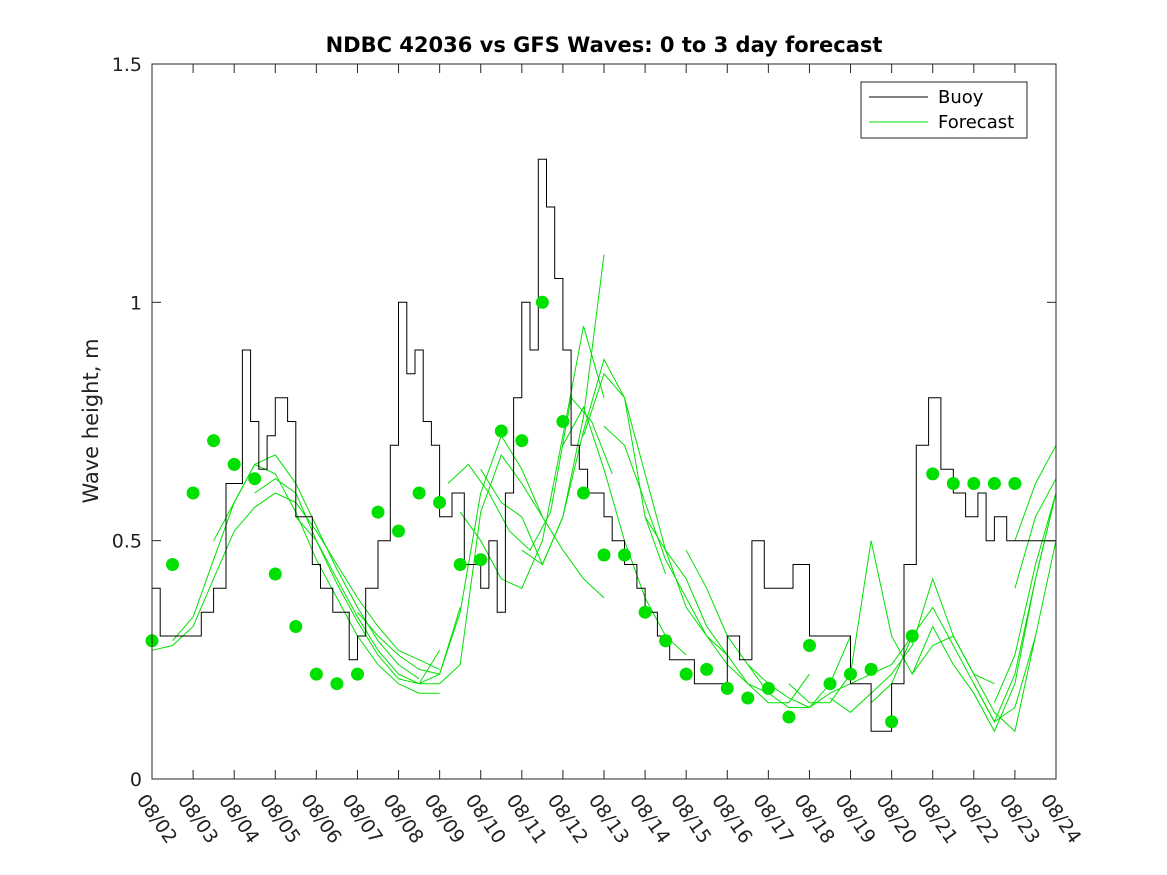 This screenshot has width=1167, height=875. Describe the element at coordinates (127, 65) in the screenshot. I see `y-tick-label: 1.5` at that location.